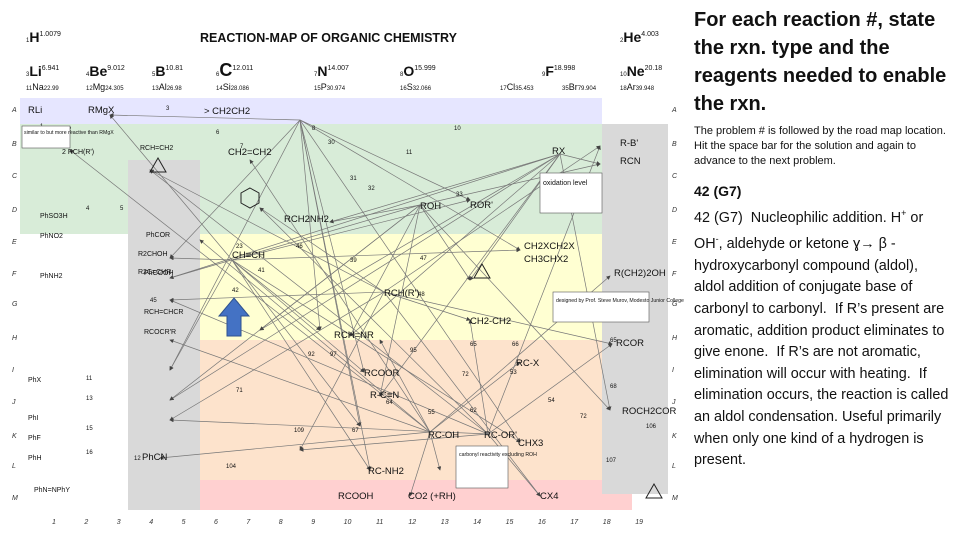  What do you see at coordinates (101, 110) in the screenshot?
I see `compound-label: RMgX` at bounding box center [101, 110].